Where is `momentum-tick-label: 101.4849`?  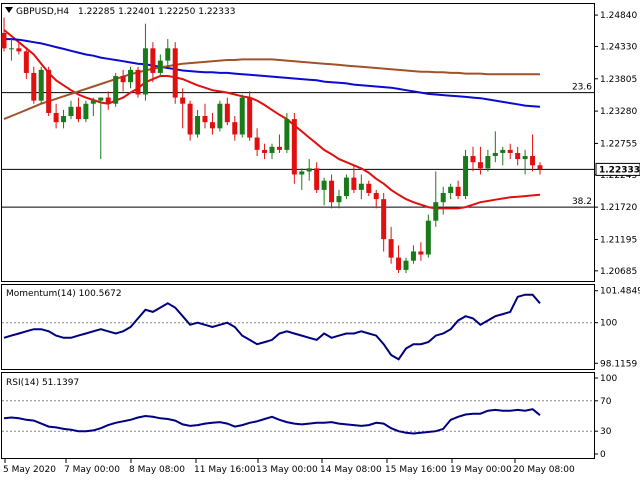 momentum-tick-label: 101.4849 is located at coordinates (620, 292).